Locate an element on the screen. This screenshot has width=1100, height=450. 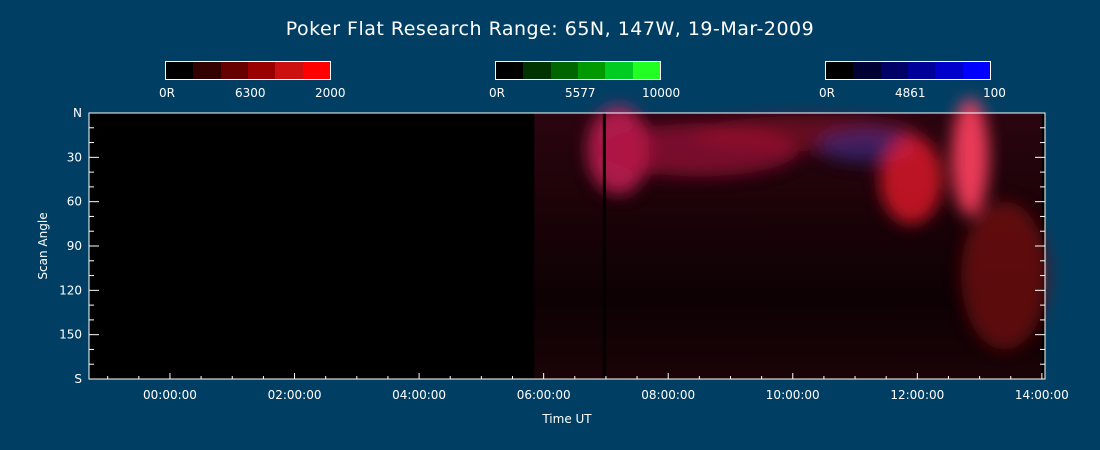
colorbar-5577-swatch is located at coordinates (578, 70).